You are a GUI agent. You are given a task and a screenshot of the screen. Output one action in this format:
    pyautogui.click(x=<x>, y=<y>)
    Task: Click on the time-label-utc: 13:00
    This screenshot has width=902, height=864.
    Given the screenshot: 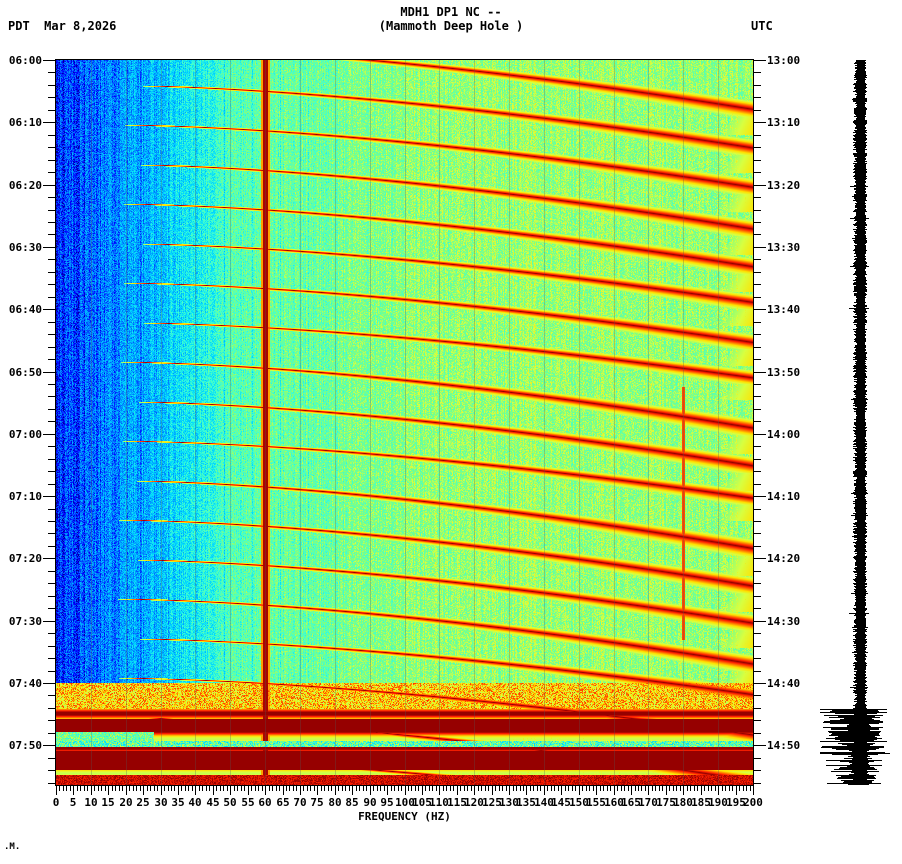 What is the action you would take?
    pyautogui.click(x=784, y=60)
    